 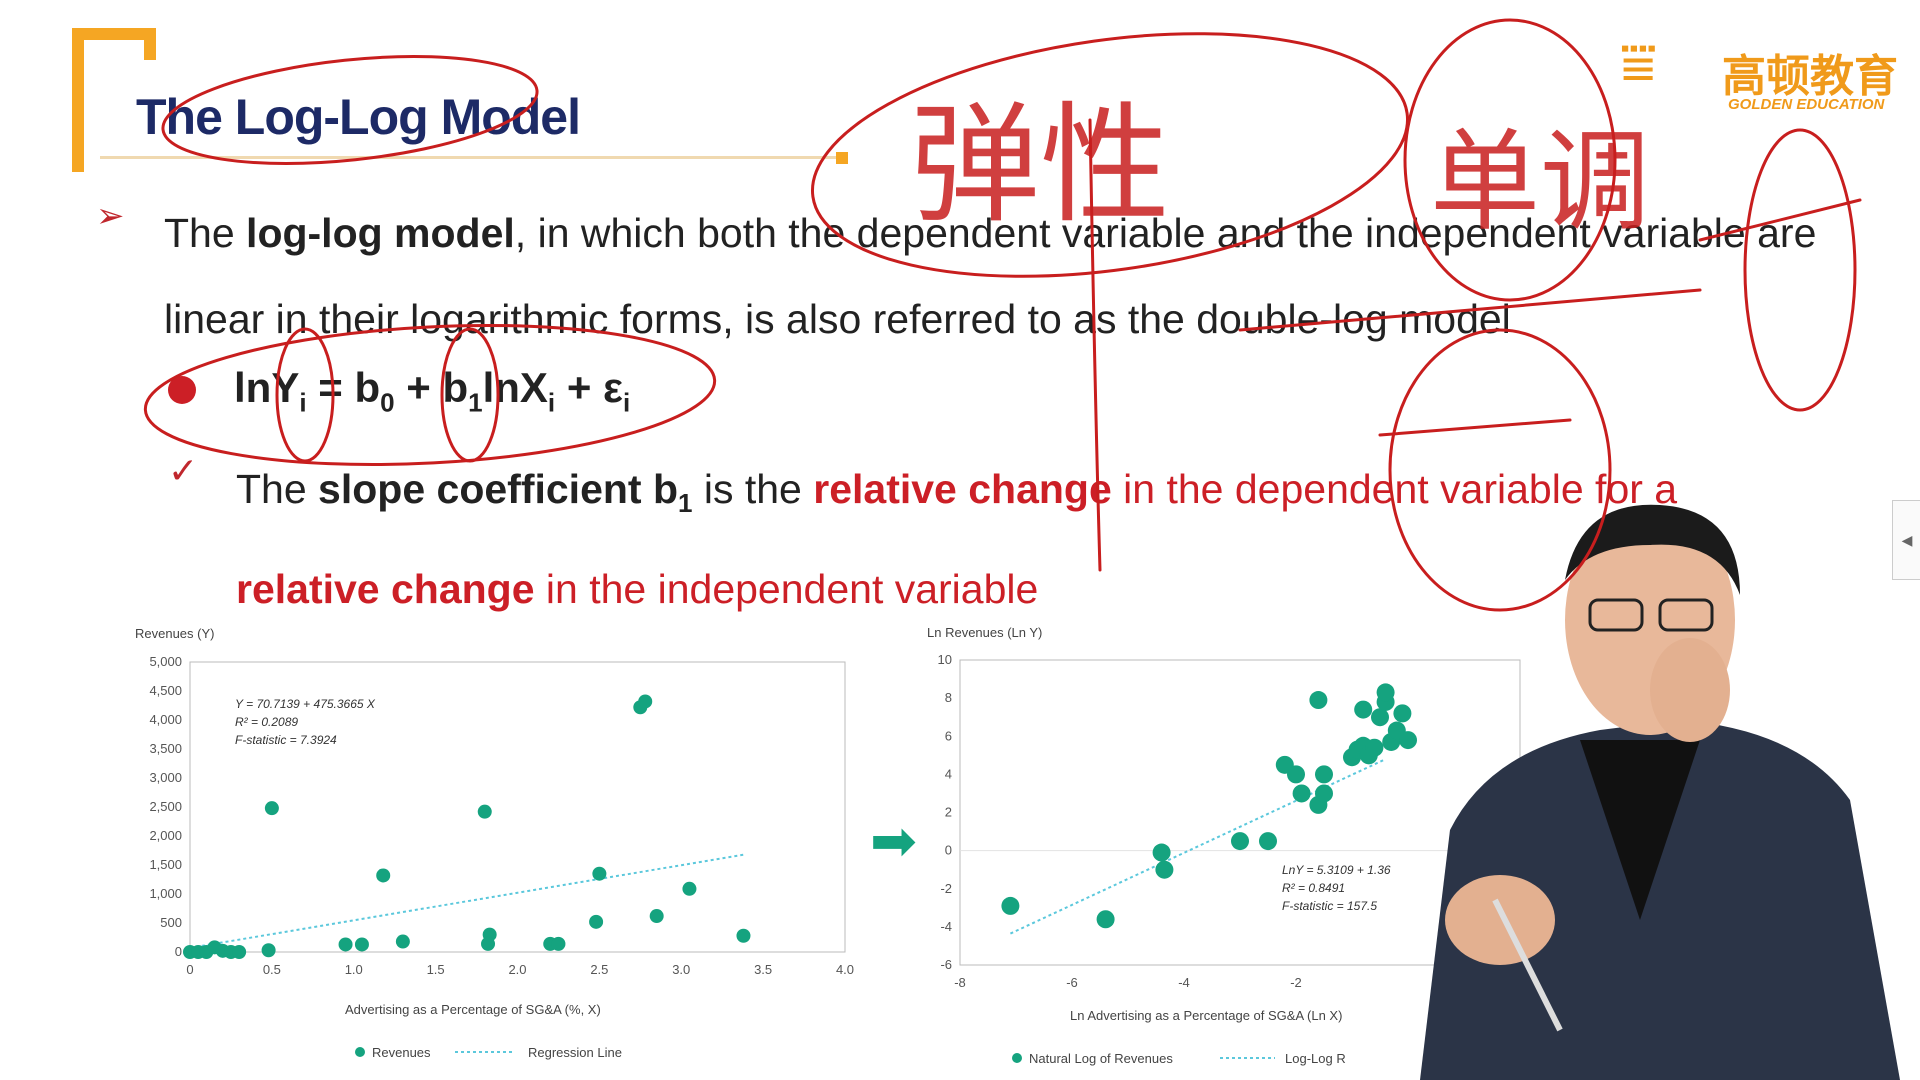 I want to click on chart-left-eq-1: Y = 70.7139 + 475.3665 X, so click(x=305, y=704).